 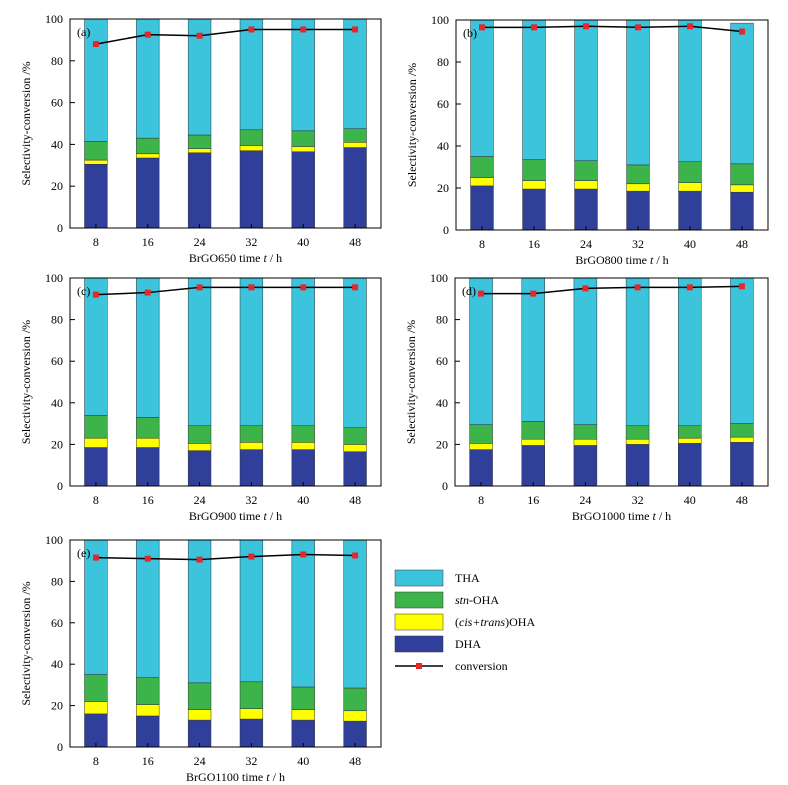 I want to click on x-axis-label: BrGO900 time t / h, so click(x=235, y=516).